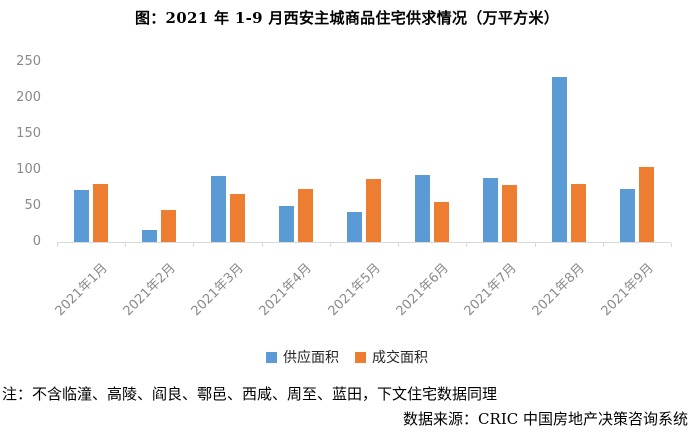 This screenshot has height=443, width=694. What do you see at coordinates (28, 169) in the screenshot?
I see `y-tick-label: 100` at bounding box center [28, 169].